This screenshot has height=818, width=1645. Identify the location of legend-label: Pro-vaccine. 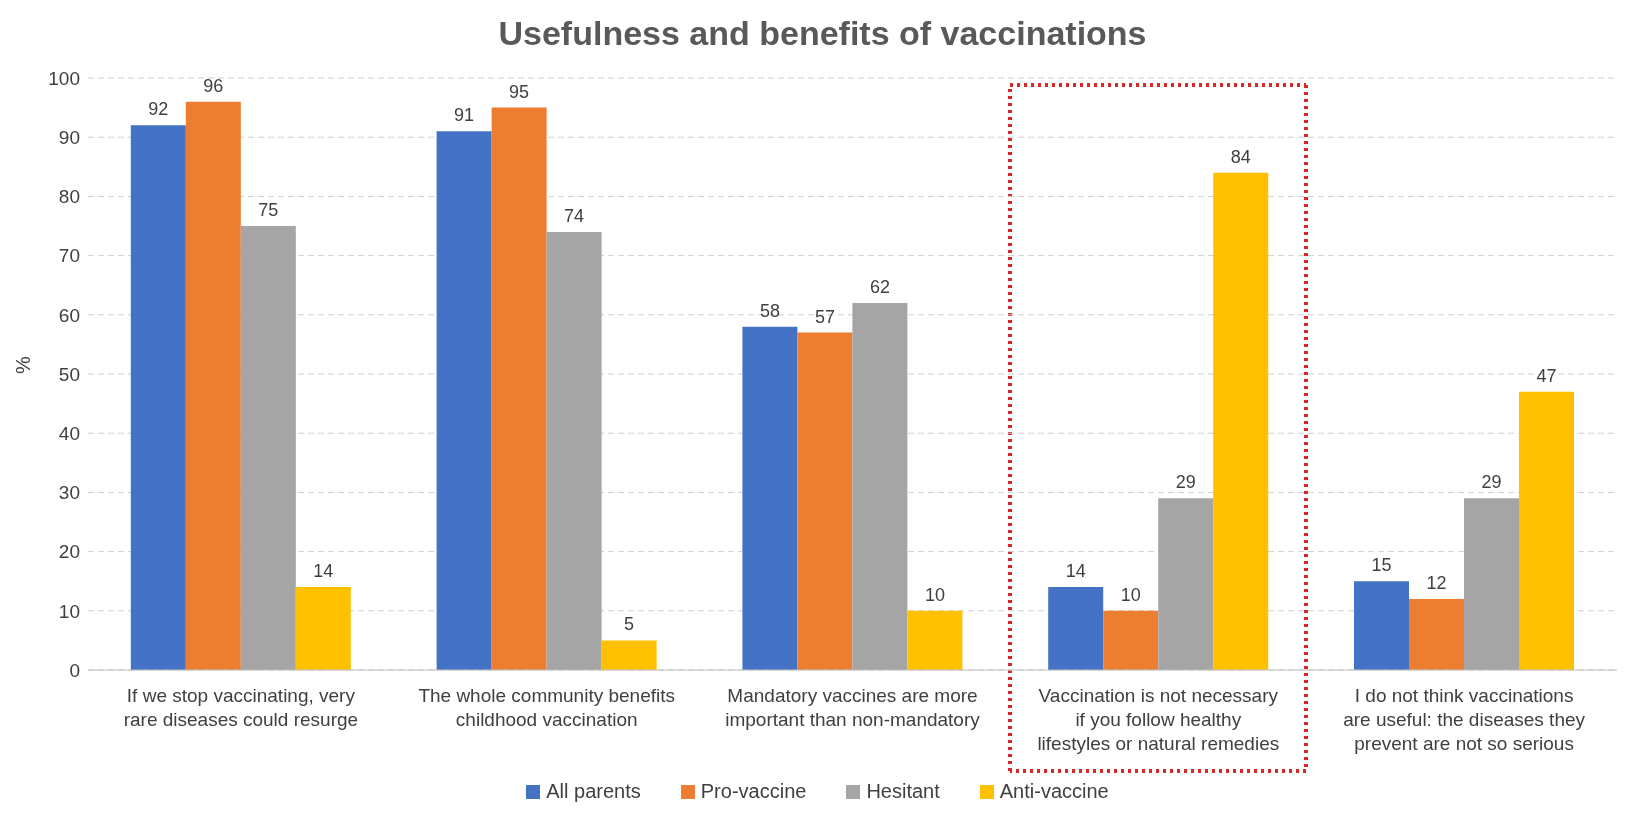
(753, 791).